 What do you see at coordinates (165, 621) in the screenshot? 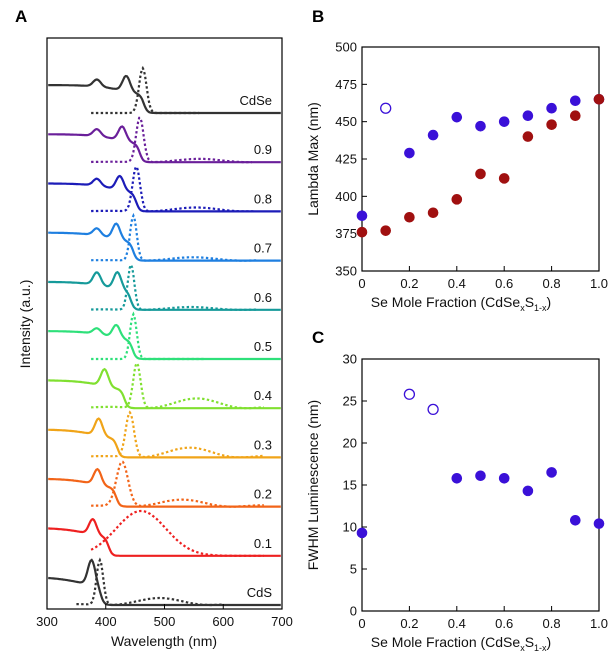
I see `panel-a-x-tick-label: 500` at bounding box center [165, 621].